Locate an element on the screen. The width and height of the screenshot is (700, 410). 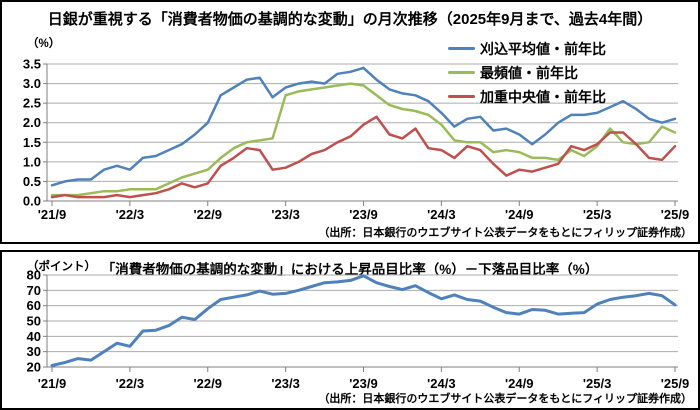
bottom-chart-title: 「消費者物価の基調的な変動」における上昇品目比率（%）－下落品目比率（%） is located at coordinates (350, 269).